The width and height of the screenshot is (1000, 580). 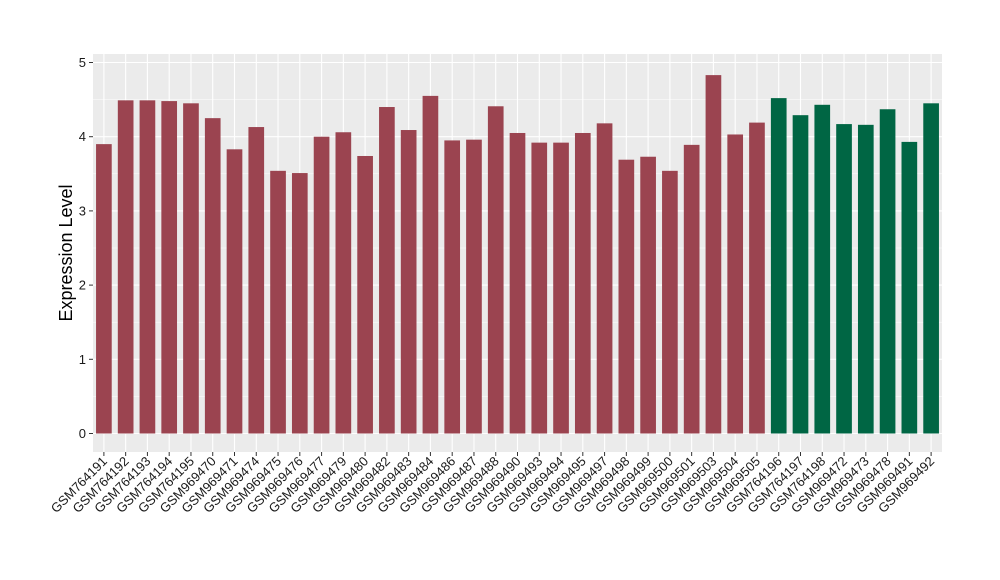 I want to click on bar-GSM969487, so click(x=474, y=286).